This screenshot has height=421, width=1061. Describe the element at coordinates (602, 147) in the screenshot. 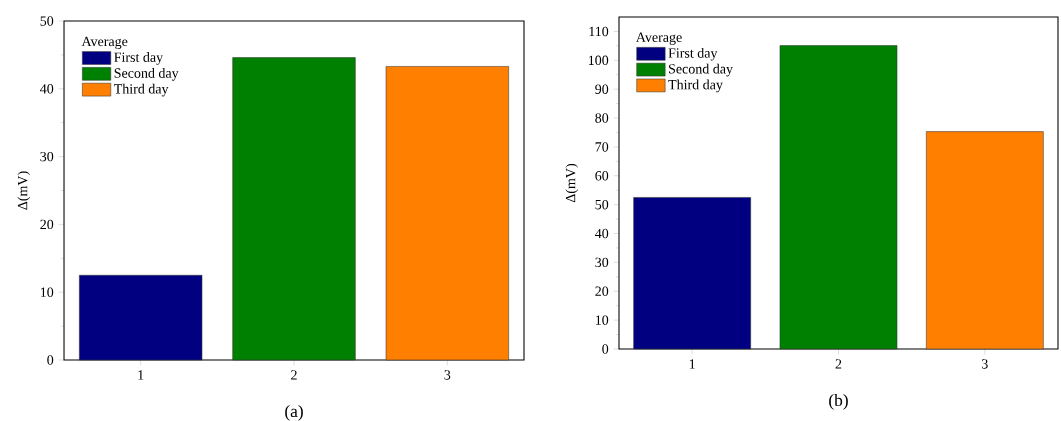

I see `y-tick-label: 70` at that location.